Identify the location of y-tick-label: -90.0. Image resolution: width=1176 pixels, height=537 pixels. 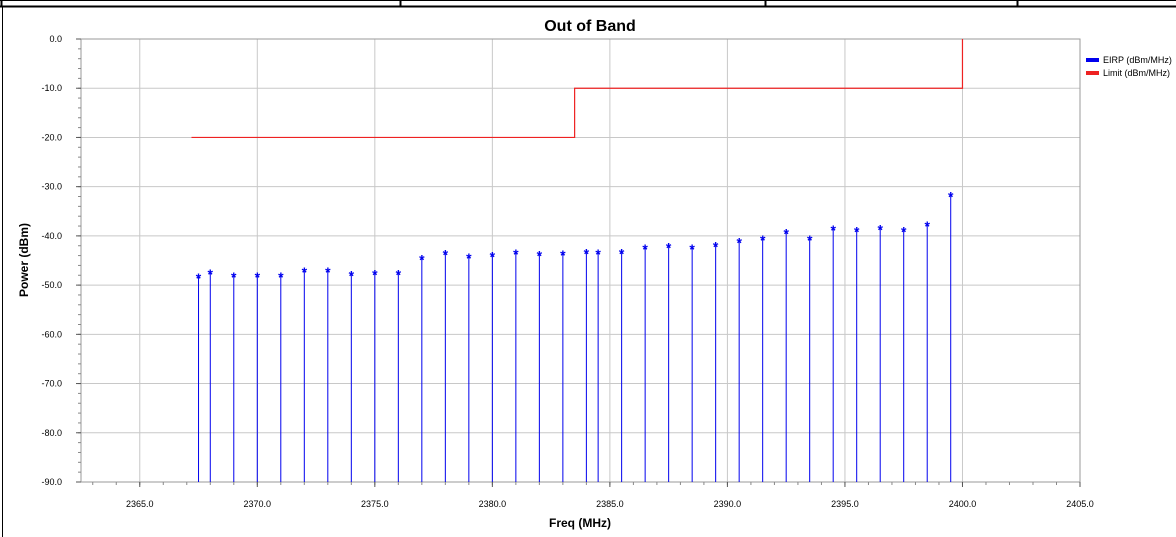
(51, 482).